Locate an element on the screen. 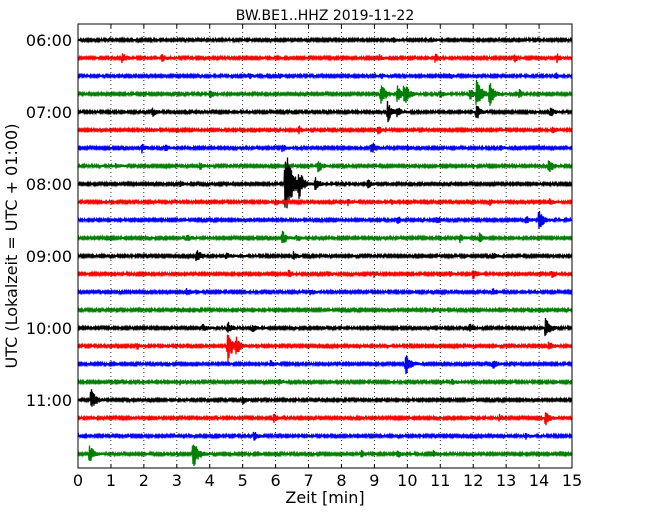 The height and width of the screenshot is (520, 650). y-tick-label-08:00: 08:00 is located at coordinates (49, 184).